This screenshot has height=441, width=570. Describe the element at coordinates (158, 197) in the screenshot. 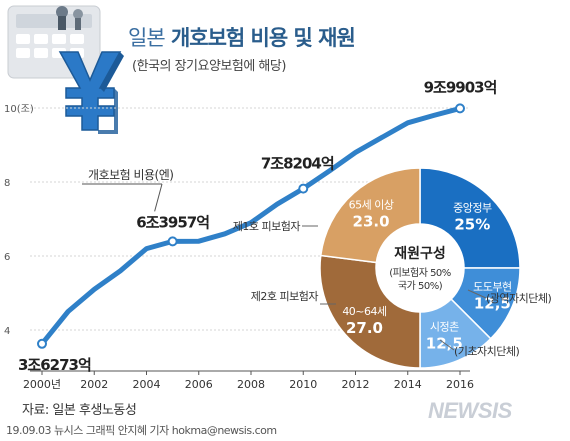

I see `series-label-leader` at that location.